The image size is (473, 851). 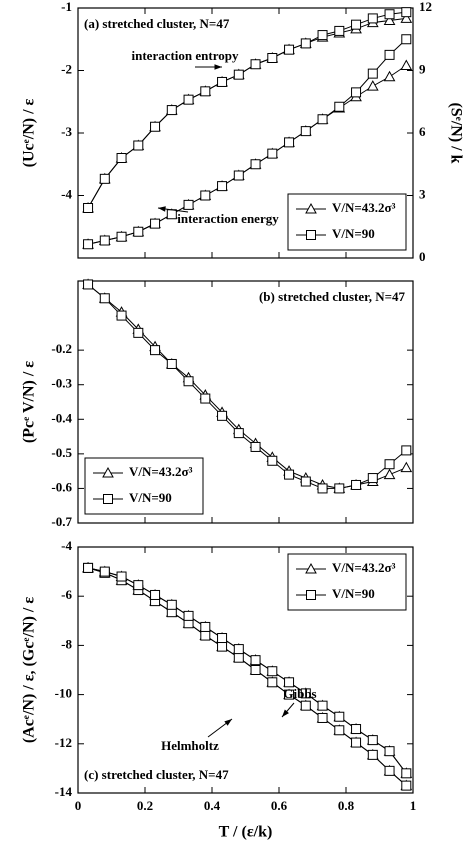 What do you see at coordinates (228, 218) in the screenshot?
I see `annotation: interaction energy` at bounding box center [228, 218].